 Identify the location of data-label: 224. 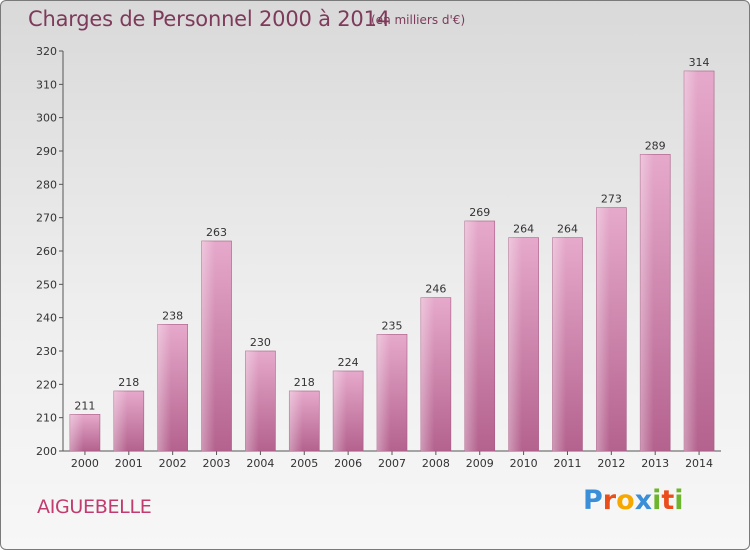
(348, 362).